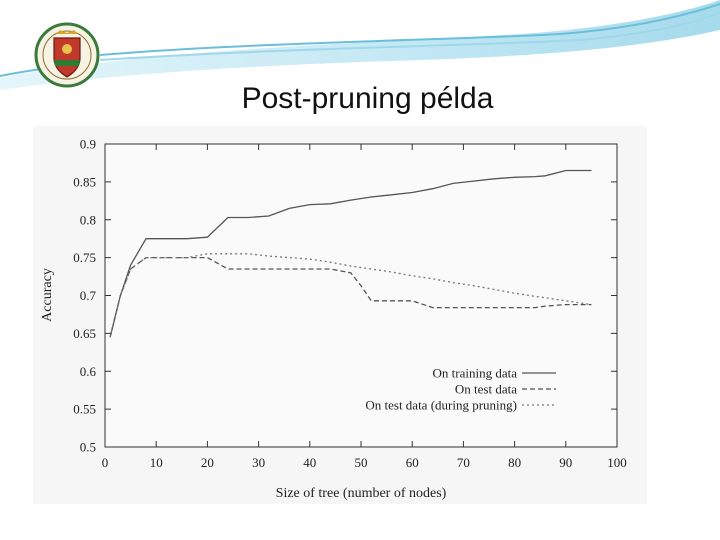 Image resolution: width=720 pixels, height=540 pixels. I want to click on x-tick-label: 100, so click(617, 462).